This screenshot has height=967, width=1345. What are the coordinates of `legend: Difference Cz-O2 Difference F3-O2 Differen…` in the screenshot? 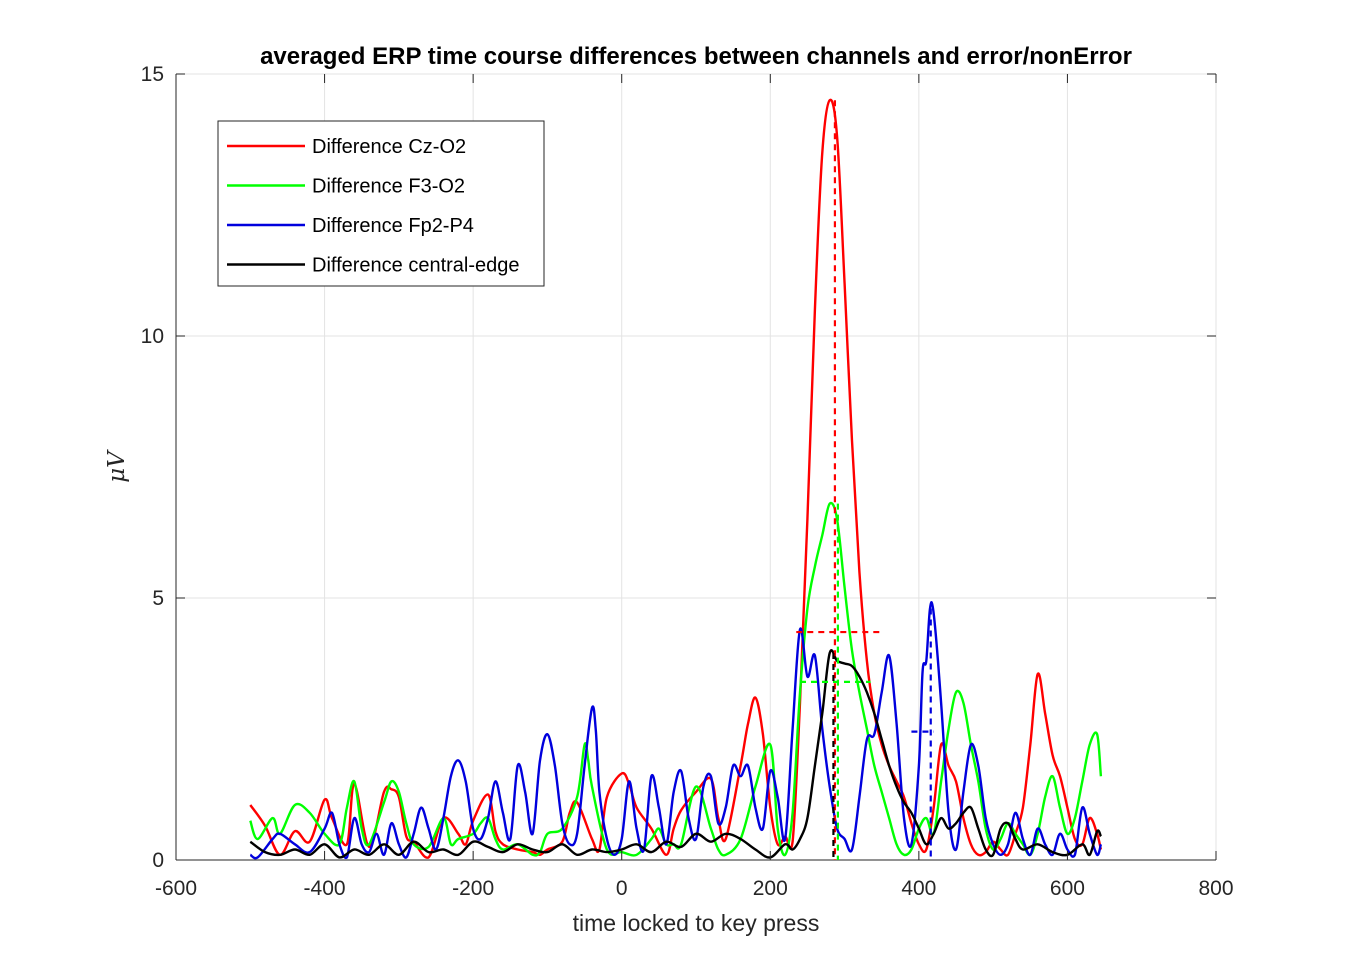 It's located at (381, 203).